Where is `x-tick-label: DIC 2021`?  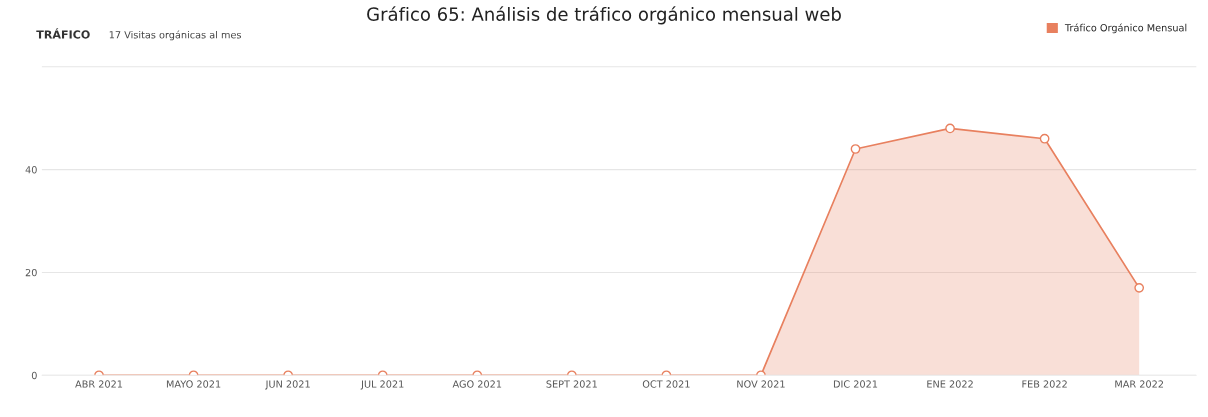
x-tick-label: DIC 2021 is located at coordinates (855, 384).